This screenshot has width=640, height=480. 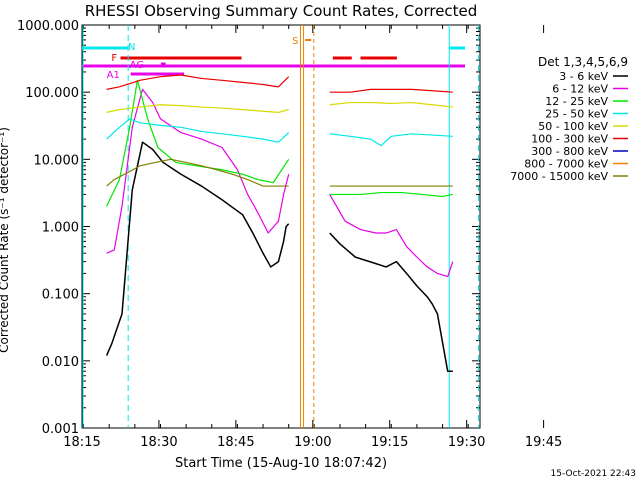 What do you see at coordinates (60, 429) in the screenshot?
I see `y-tick-label: 0.001` at bounding box center [60, 429].